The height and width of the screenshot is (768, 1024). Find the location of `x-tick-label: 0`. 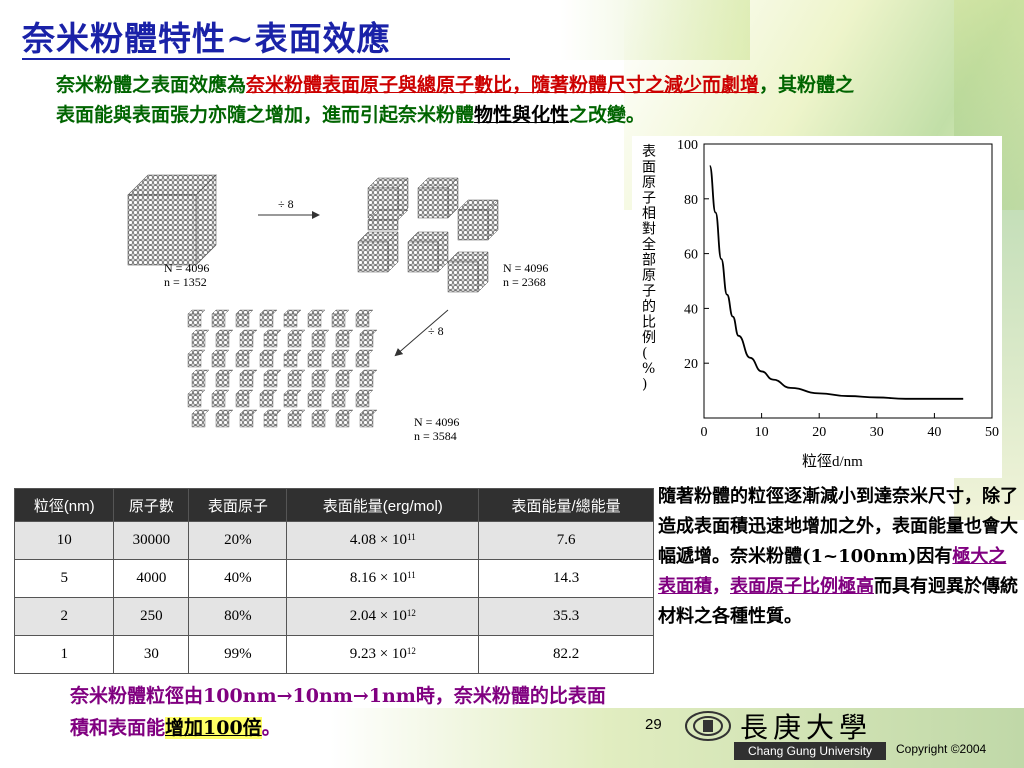

x-tick-label: 0 is located at coordinates (704, 432).